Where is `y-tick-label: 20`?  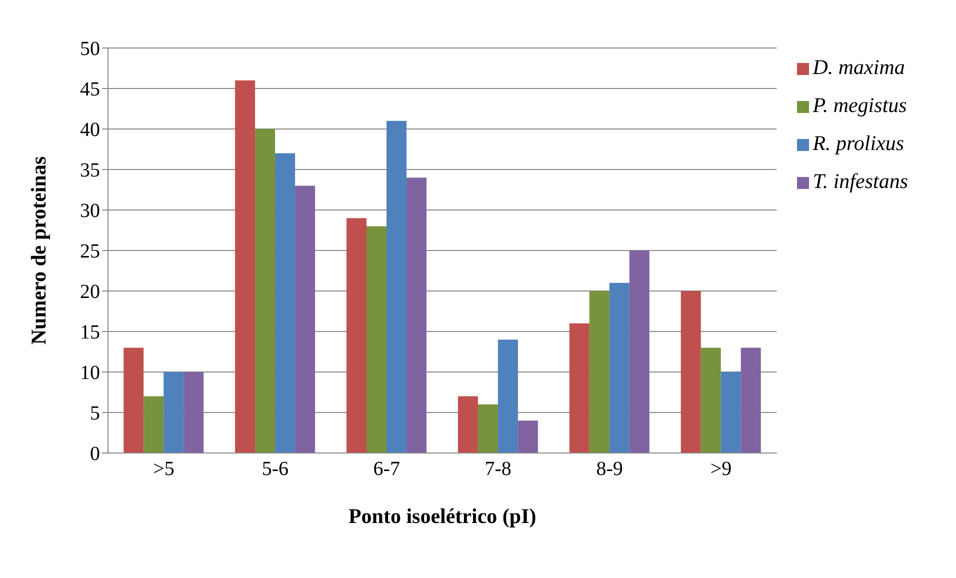 y-tick-label: 20 is located at coordinates (90, 292).